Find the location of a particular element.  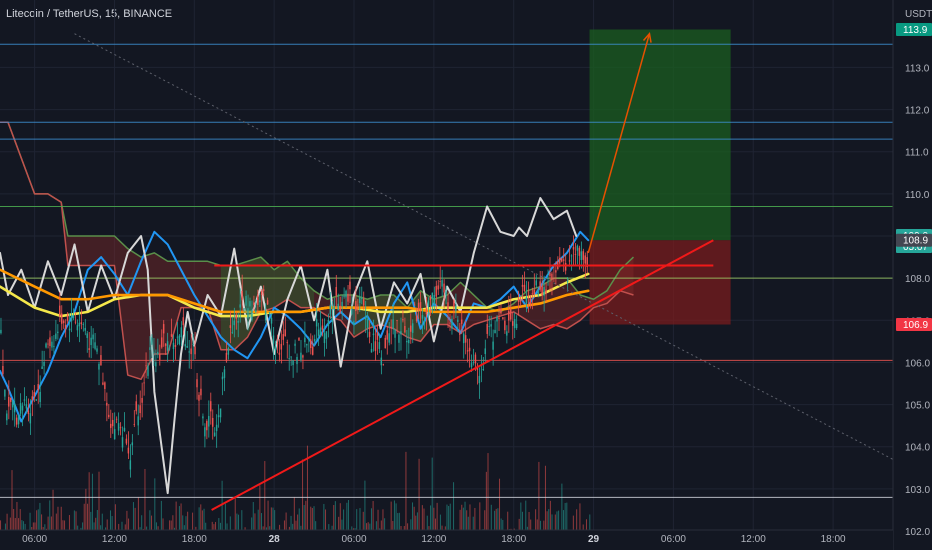

x-tick-label: 06:00 is located at coordinates (353, 539).